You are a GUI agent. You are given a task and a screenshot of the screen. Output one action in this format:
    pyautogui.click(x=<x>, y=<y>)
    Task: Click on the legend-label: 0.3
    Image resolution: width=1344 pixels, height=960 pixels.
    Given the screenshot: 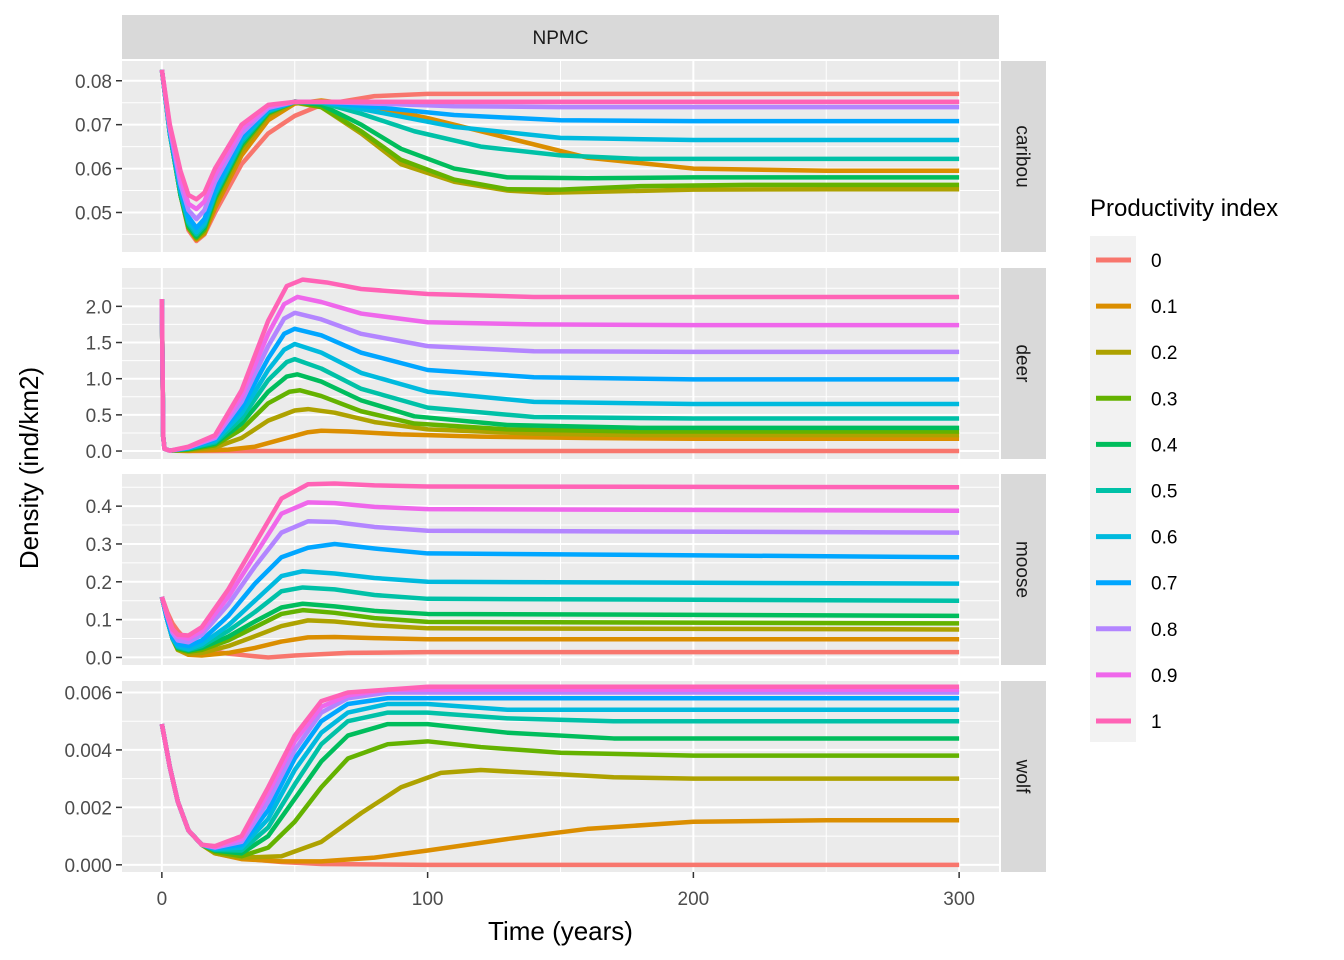 What is the action you would take?
    pyautogui.click(x=1164, y=399)
    